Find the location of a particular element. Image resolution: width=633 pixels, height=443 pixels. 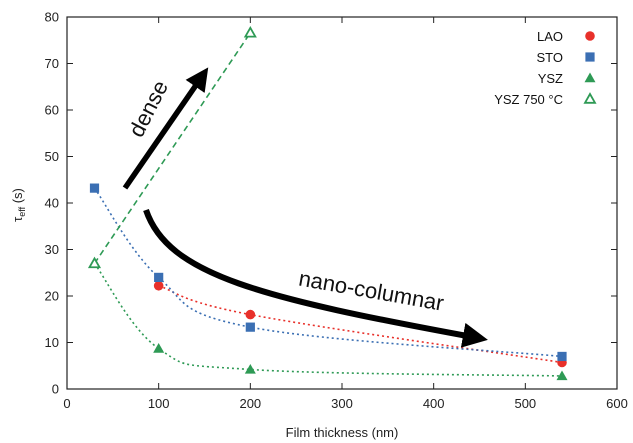

series-line-lao is located at coordinates (360, 324).